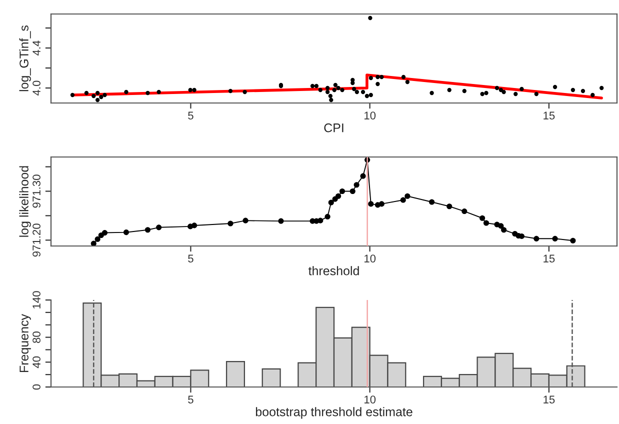  What do you see at coordinates (333, 271) in the screenshot?
I see `x-axis-title: threshold` at bounding box center [333, 271].